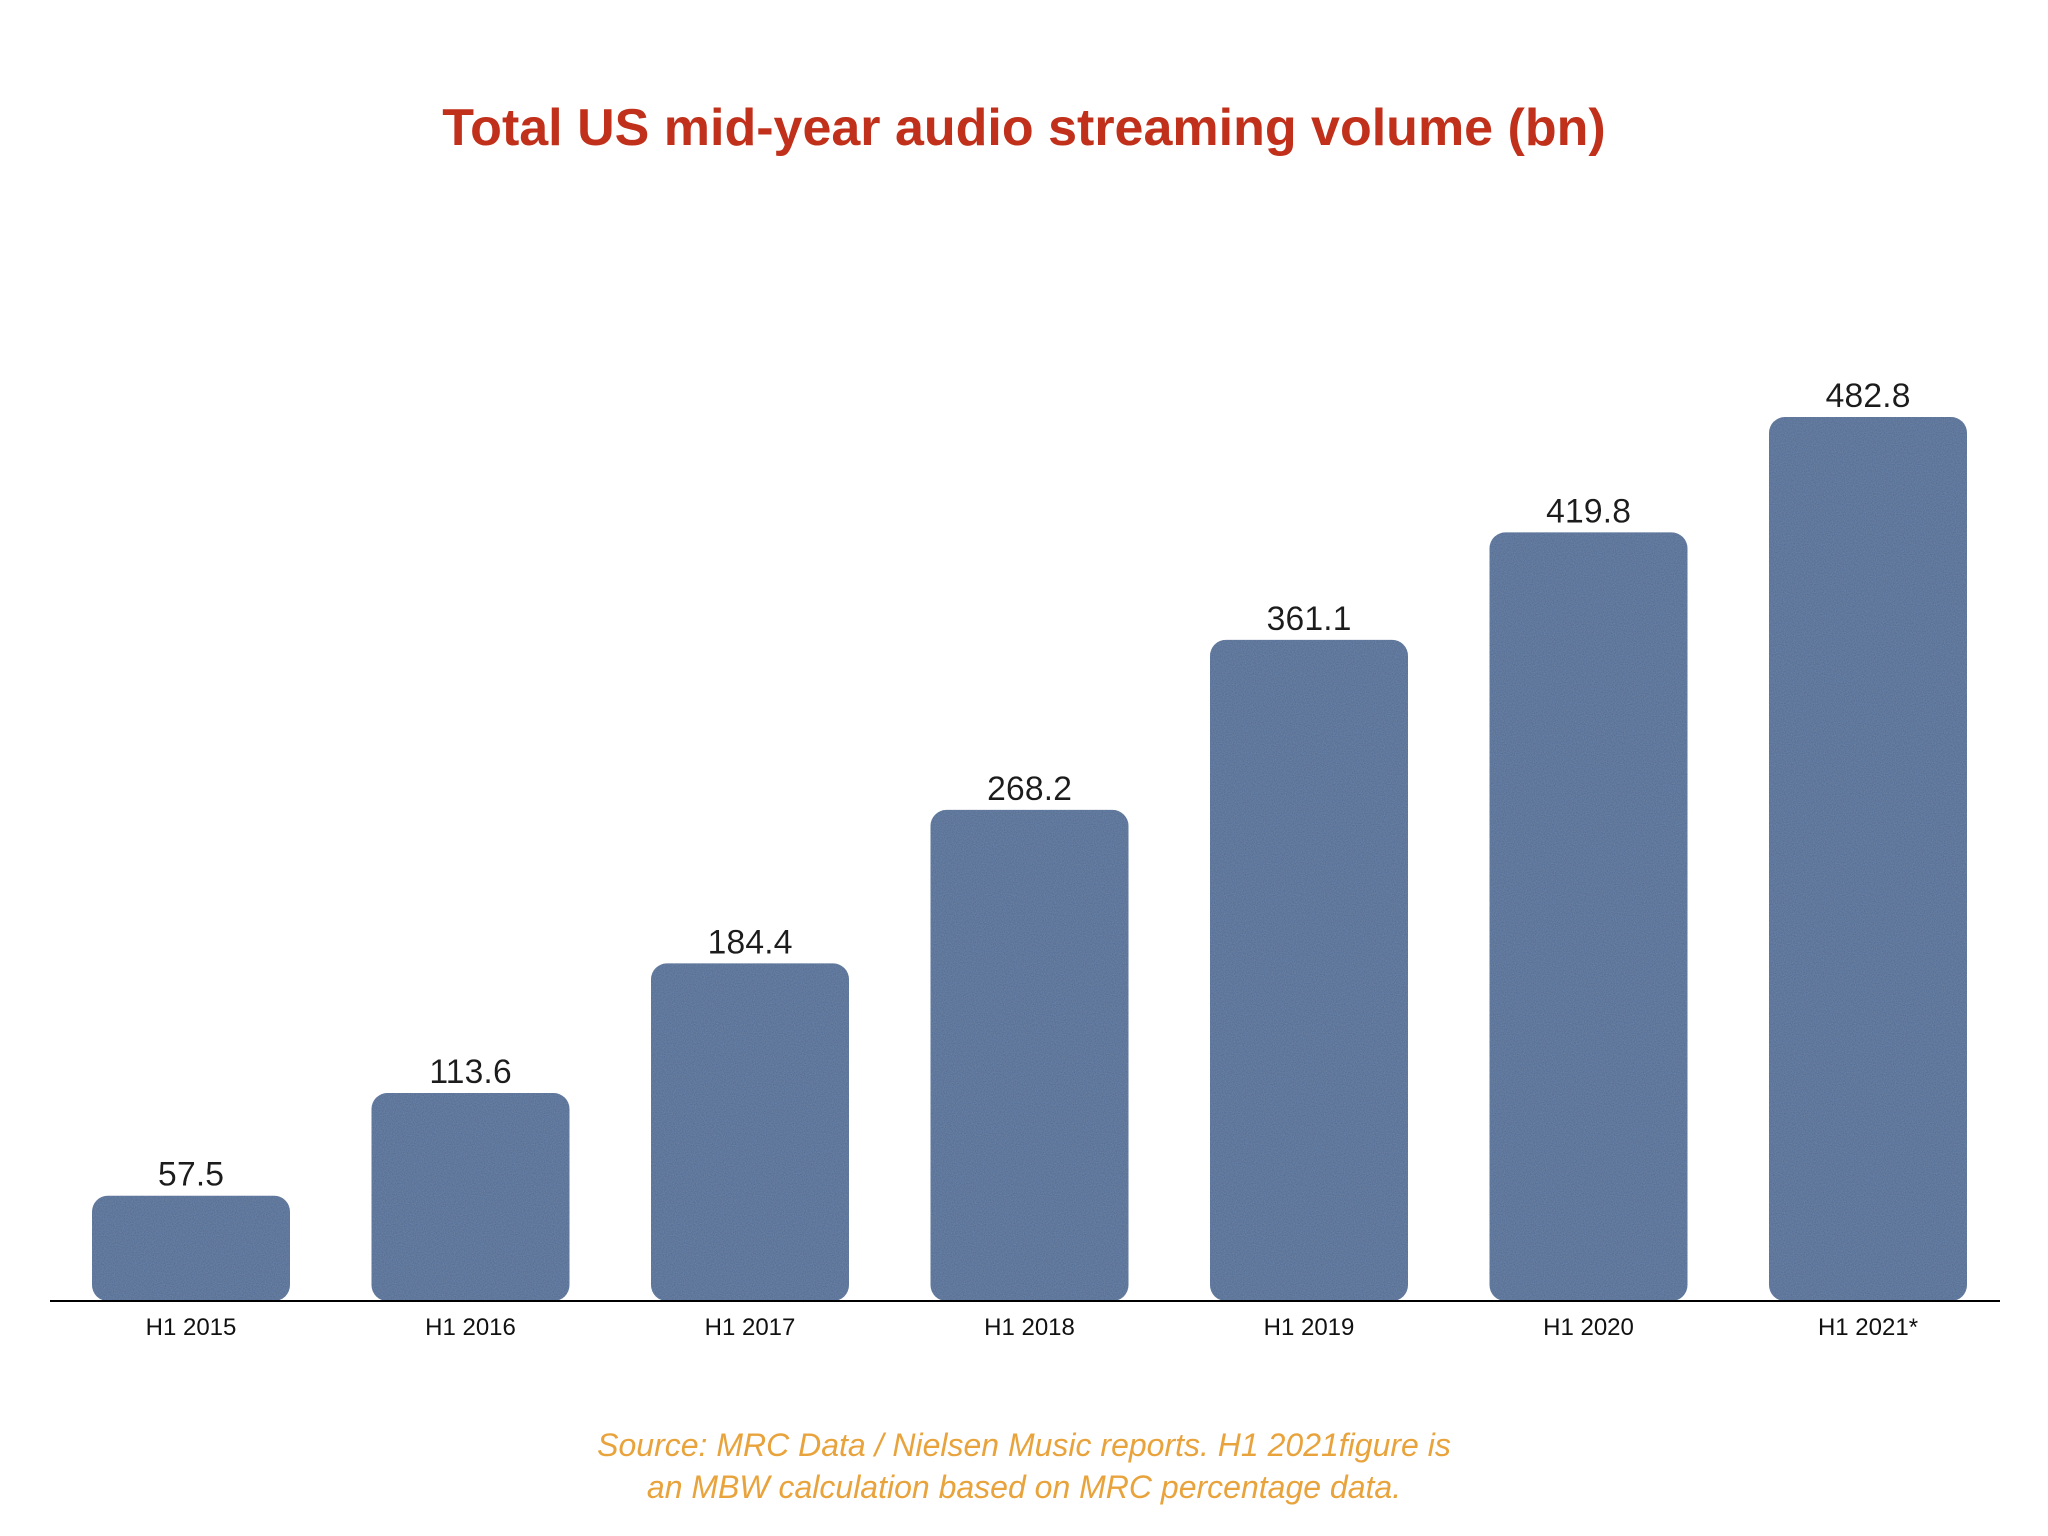 This screenshot has width=2048, height=1536. What do you see at coordinates (191, 1327) in the screenshot?
I see `x-tick-label-1: H1 2015` at bounding box center [191, 1327].